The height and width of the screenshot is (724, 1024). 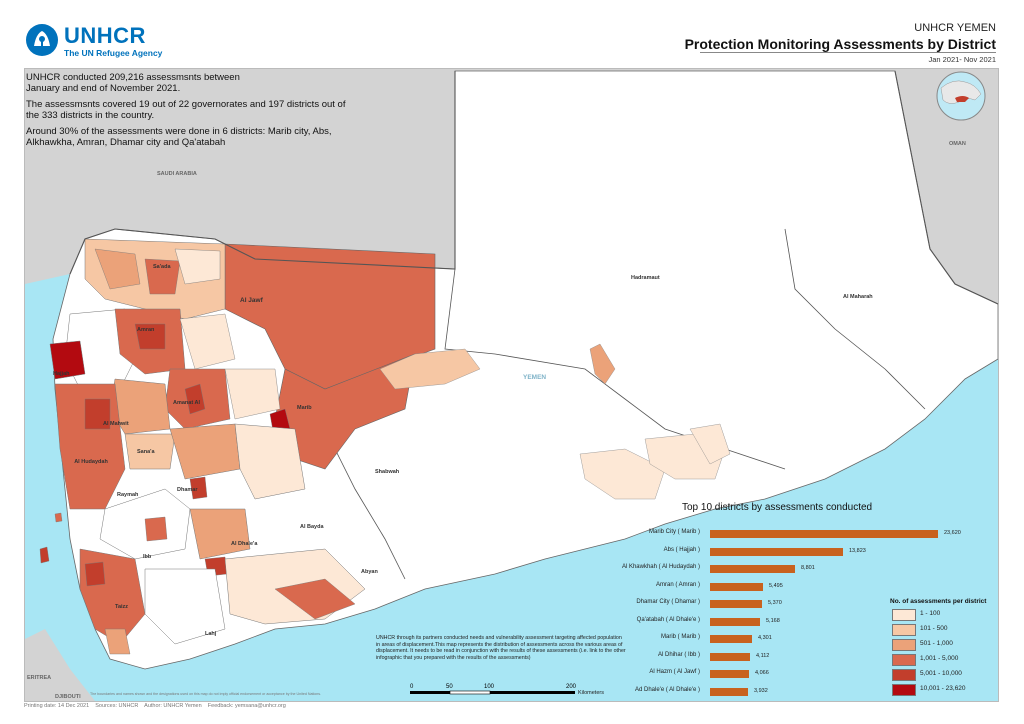 What do you see at coordinates (162, 276) in the screenshot?
I see `sadah-district-b` at bounding box center [162, 276].